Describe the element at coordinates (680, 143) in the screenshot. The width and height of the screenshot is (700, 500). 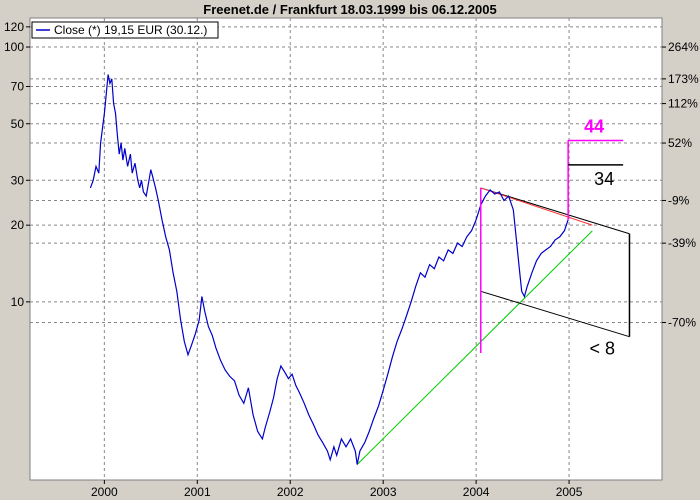
I see `y-right-tick-label: 52%` at that location.